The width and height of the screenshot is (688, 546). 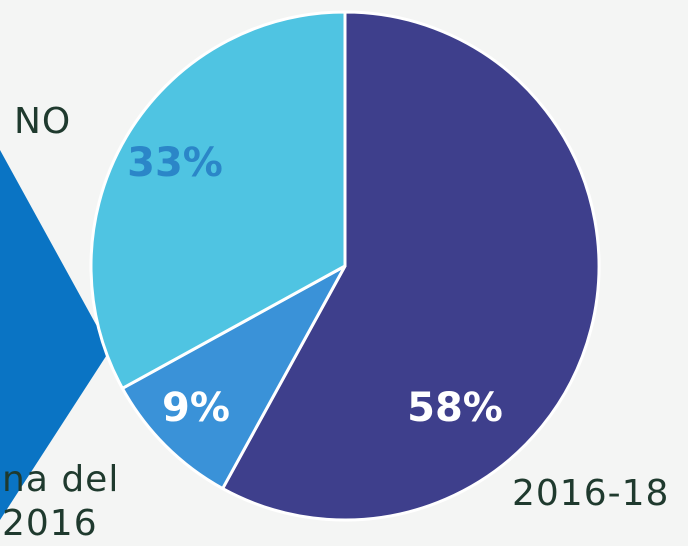 I want to click on category-label: na del 2016, so click(x=61, y=501).